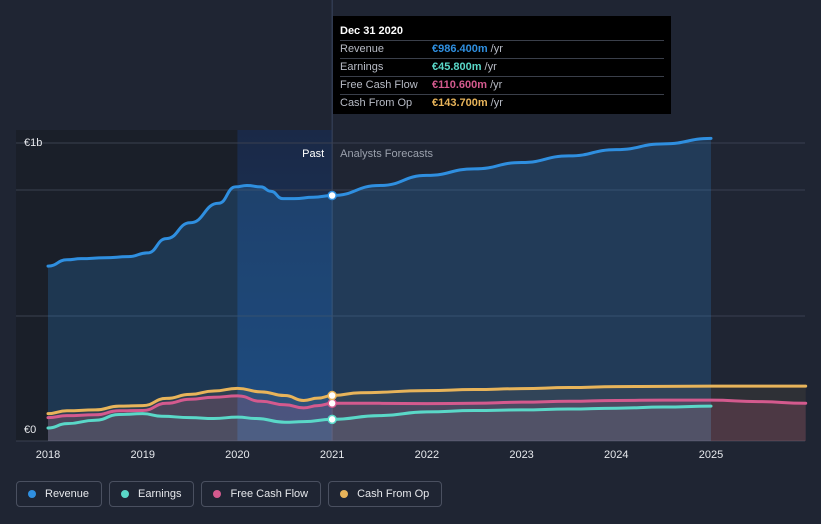  I want to click on tooltip-row-earnings: Earnings €45.800m /yr, so click(502, 67).